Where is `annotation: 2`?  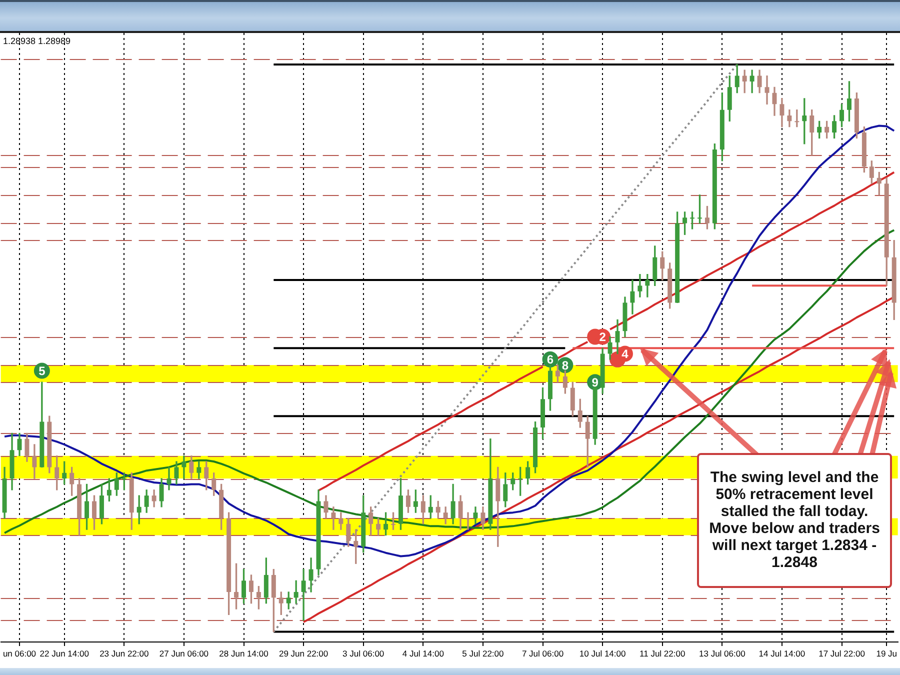
annotation: 2 is located at coordinates (602, 337).